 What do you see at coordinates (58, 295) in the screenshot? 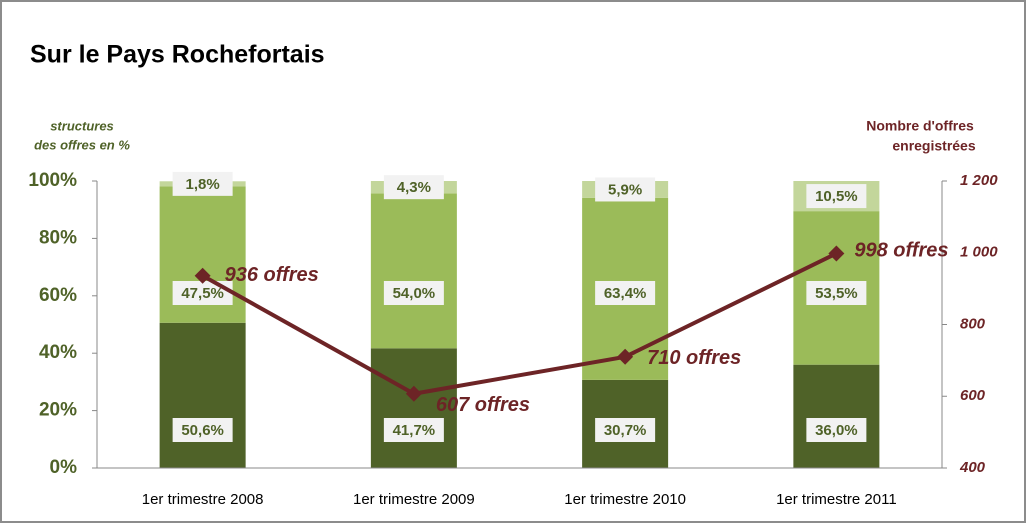
I see `y-tick-label: 60%` at bounding box center [58, 295].